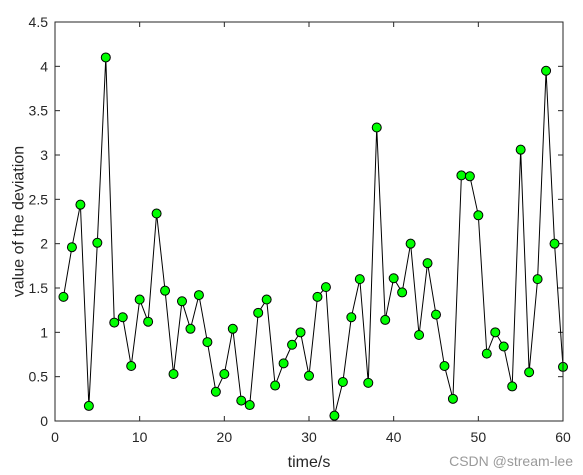 This screenshot has height=475, width=583. Describe the element at coordinates (44, 155) in the screenshot. I see `y-tick-label: 3` at that location.